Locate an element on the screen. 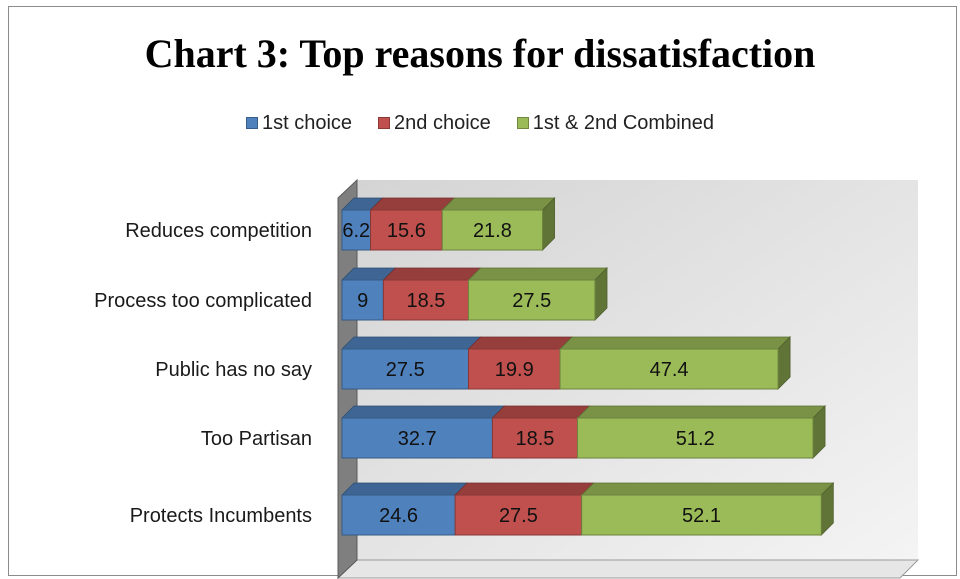  data-label-too-partisan-1st-2nd-combined: 51.2 is located at coordinates (695, 439).